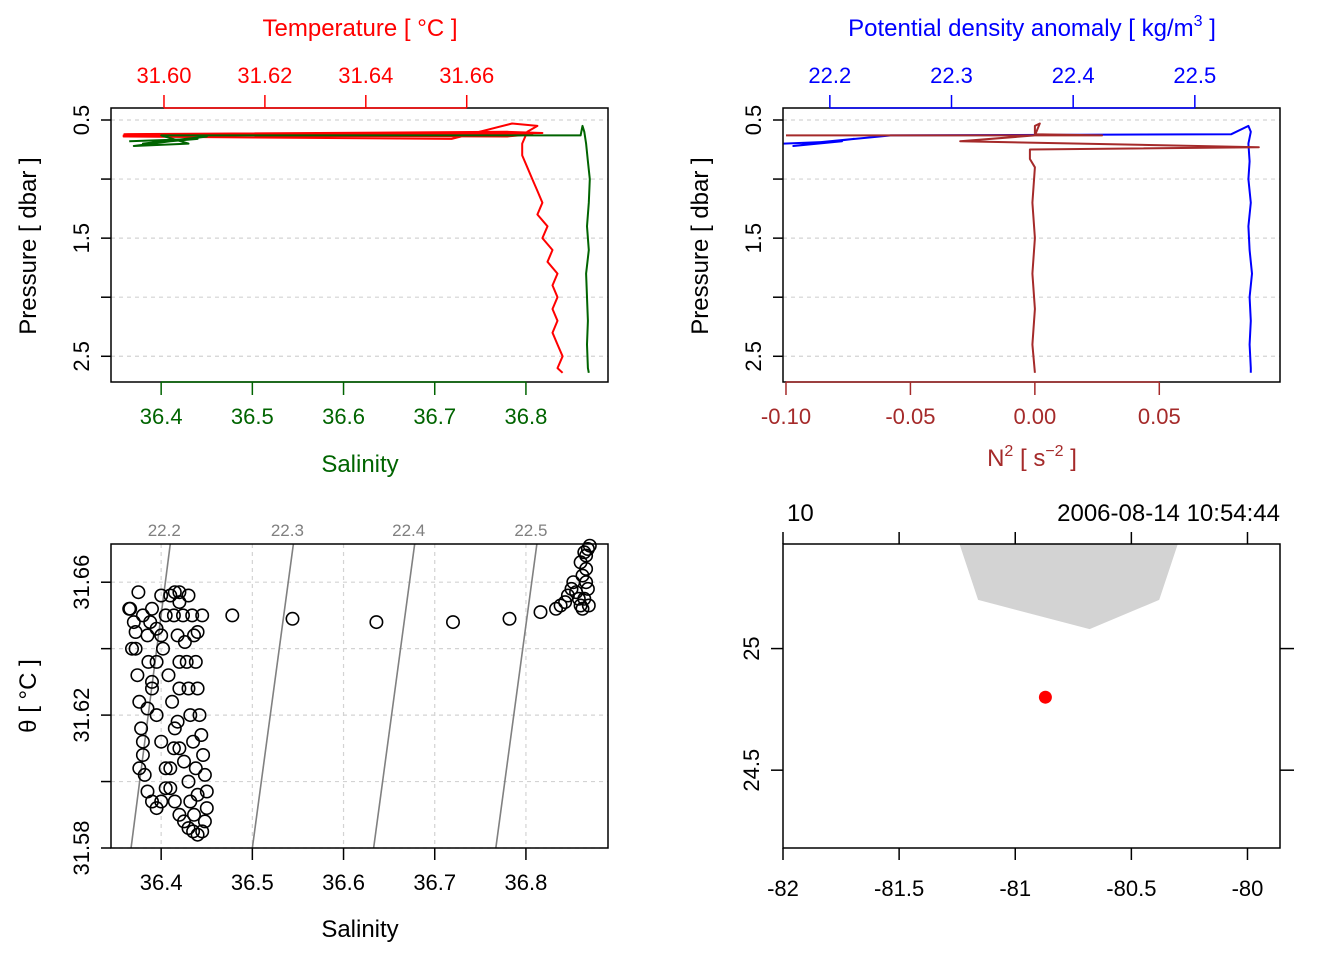 The width and height of the screenshot is (1344, 960). Describe the element at coordinates (434, 416) in the screenshot. I see `salinity-tick-label: 36.7` at that location.